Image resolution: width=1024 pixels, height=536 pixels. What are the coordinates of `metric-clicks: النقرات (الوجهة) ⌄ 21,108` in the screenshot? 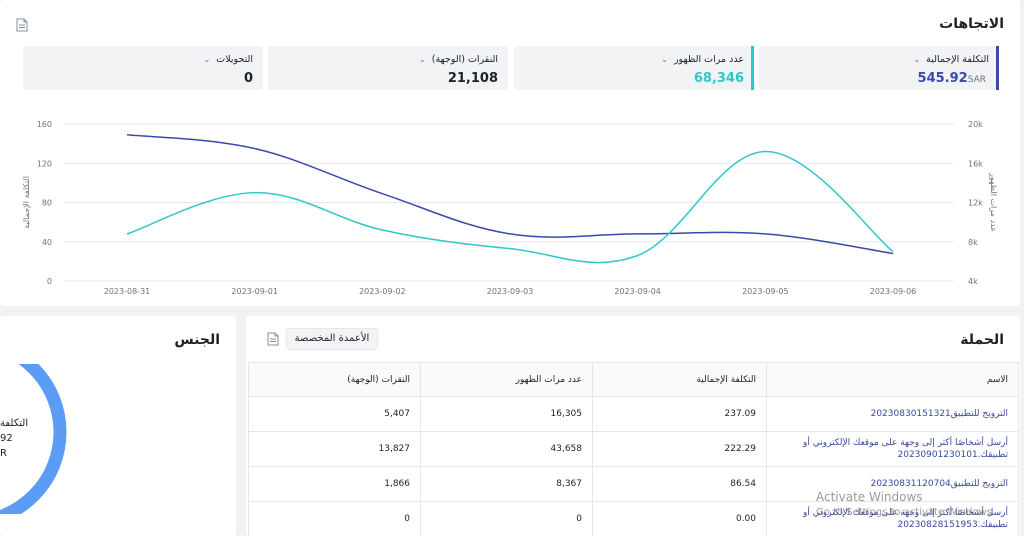 It's located at (388, 68).